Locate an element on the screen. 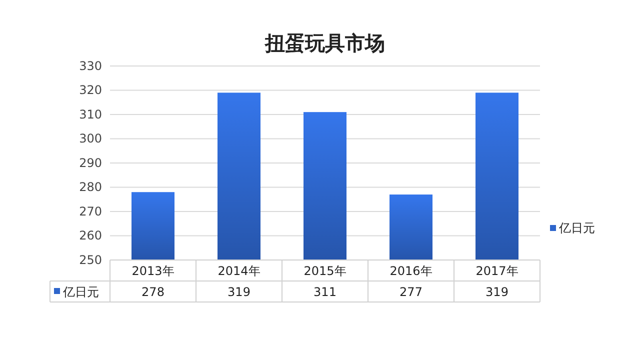 Image resolution: width=620 pixels, height=344 pixels. legend-label: 亿日元 is located at coordinates (576, 228).